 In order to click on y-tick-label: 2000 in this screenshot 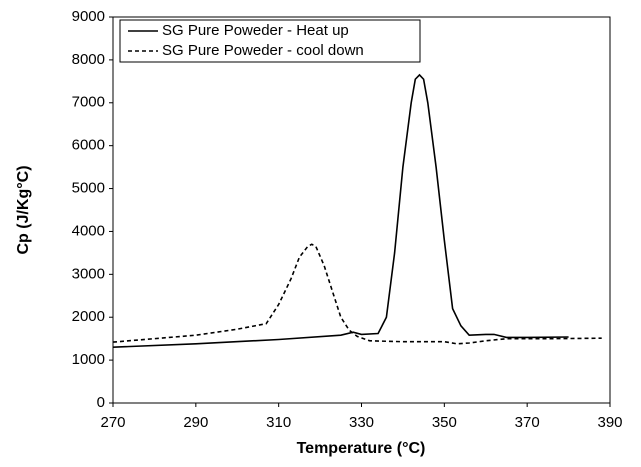, I will do `click(88, 316)`.